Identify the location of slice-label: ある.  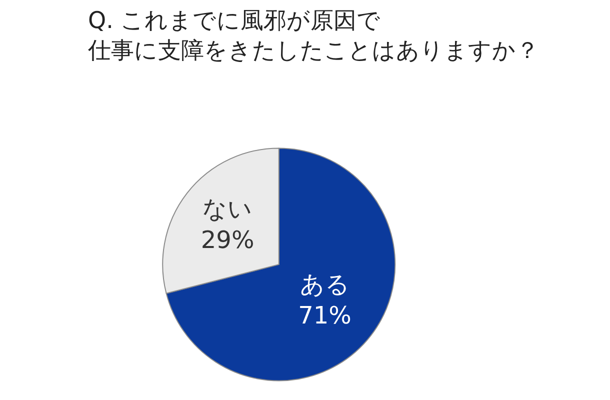
(325, 284).